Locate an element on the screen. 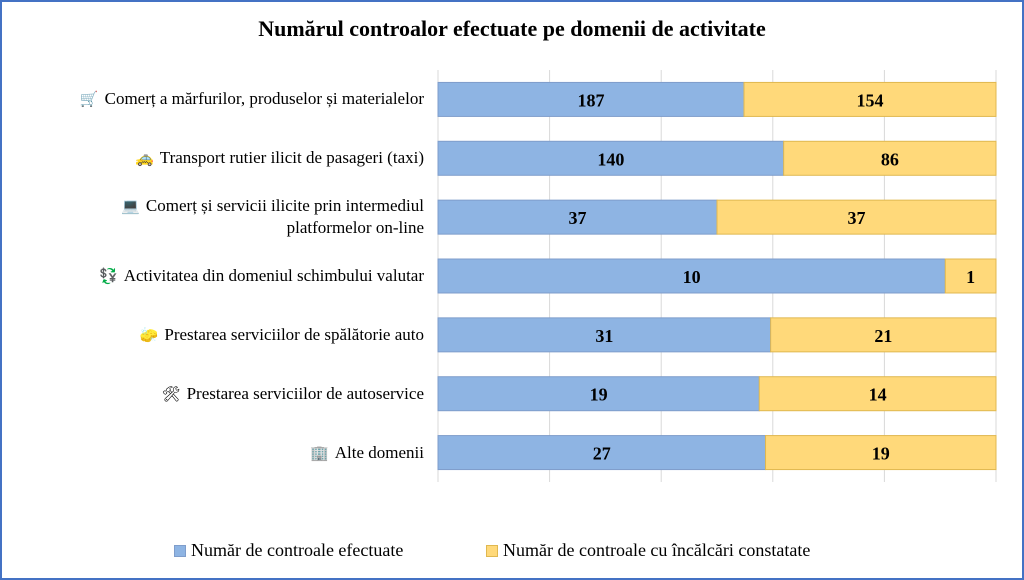  category-label-text: Prestarea serviciilor de autoservice is located at coordinates (305, 393).